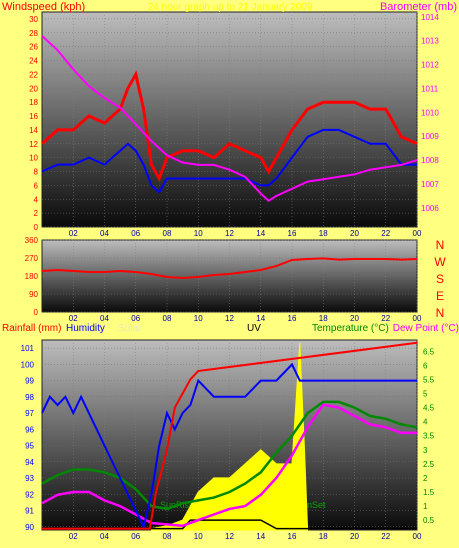  What do you see at coordinates (33, 47) in the screenshot?
I see `y-tick-label-windspeed: 26` at bounding box center [33, 47].